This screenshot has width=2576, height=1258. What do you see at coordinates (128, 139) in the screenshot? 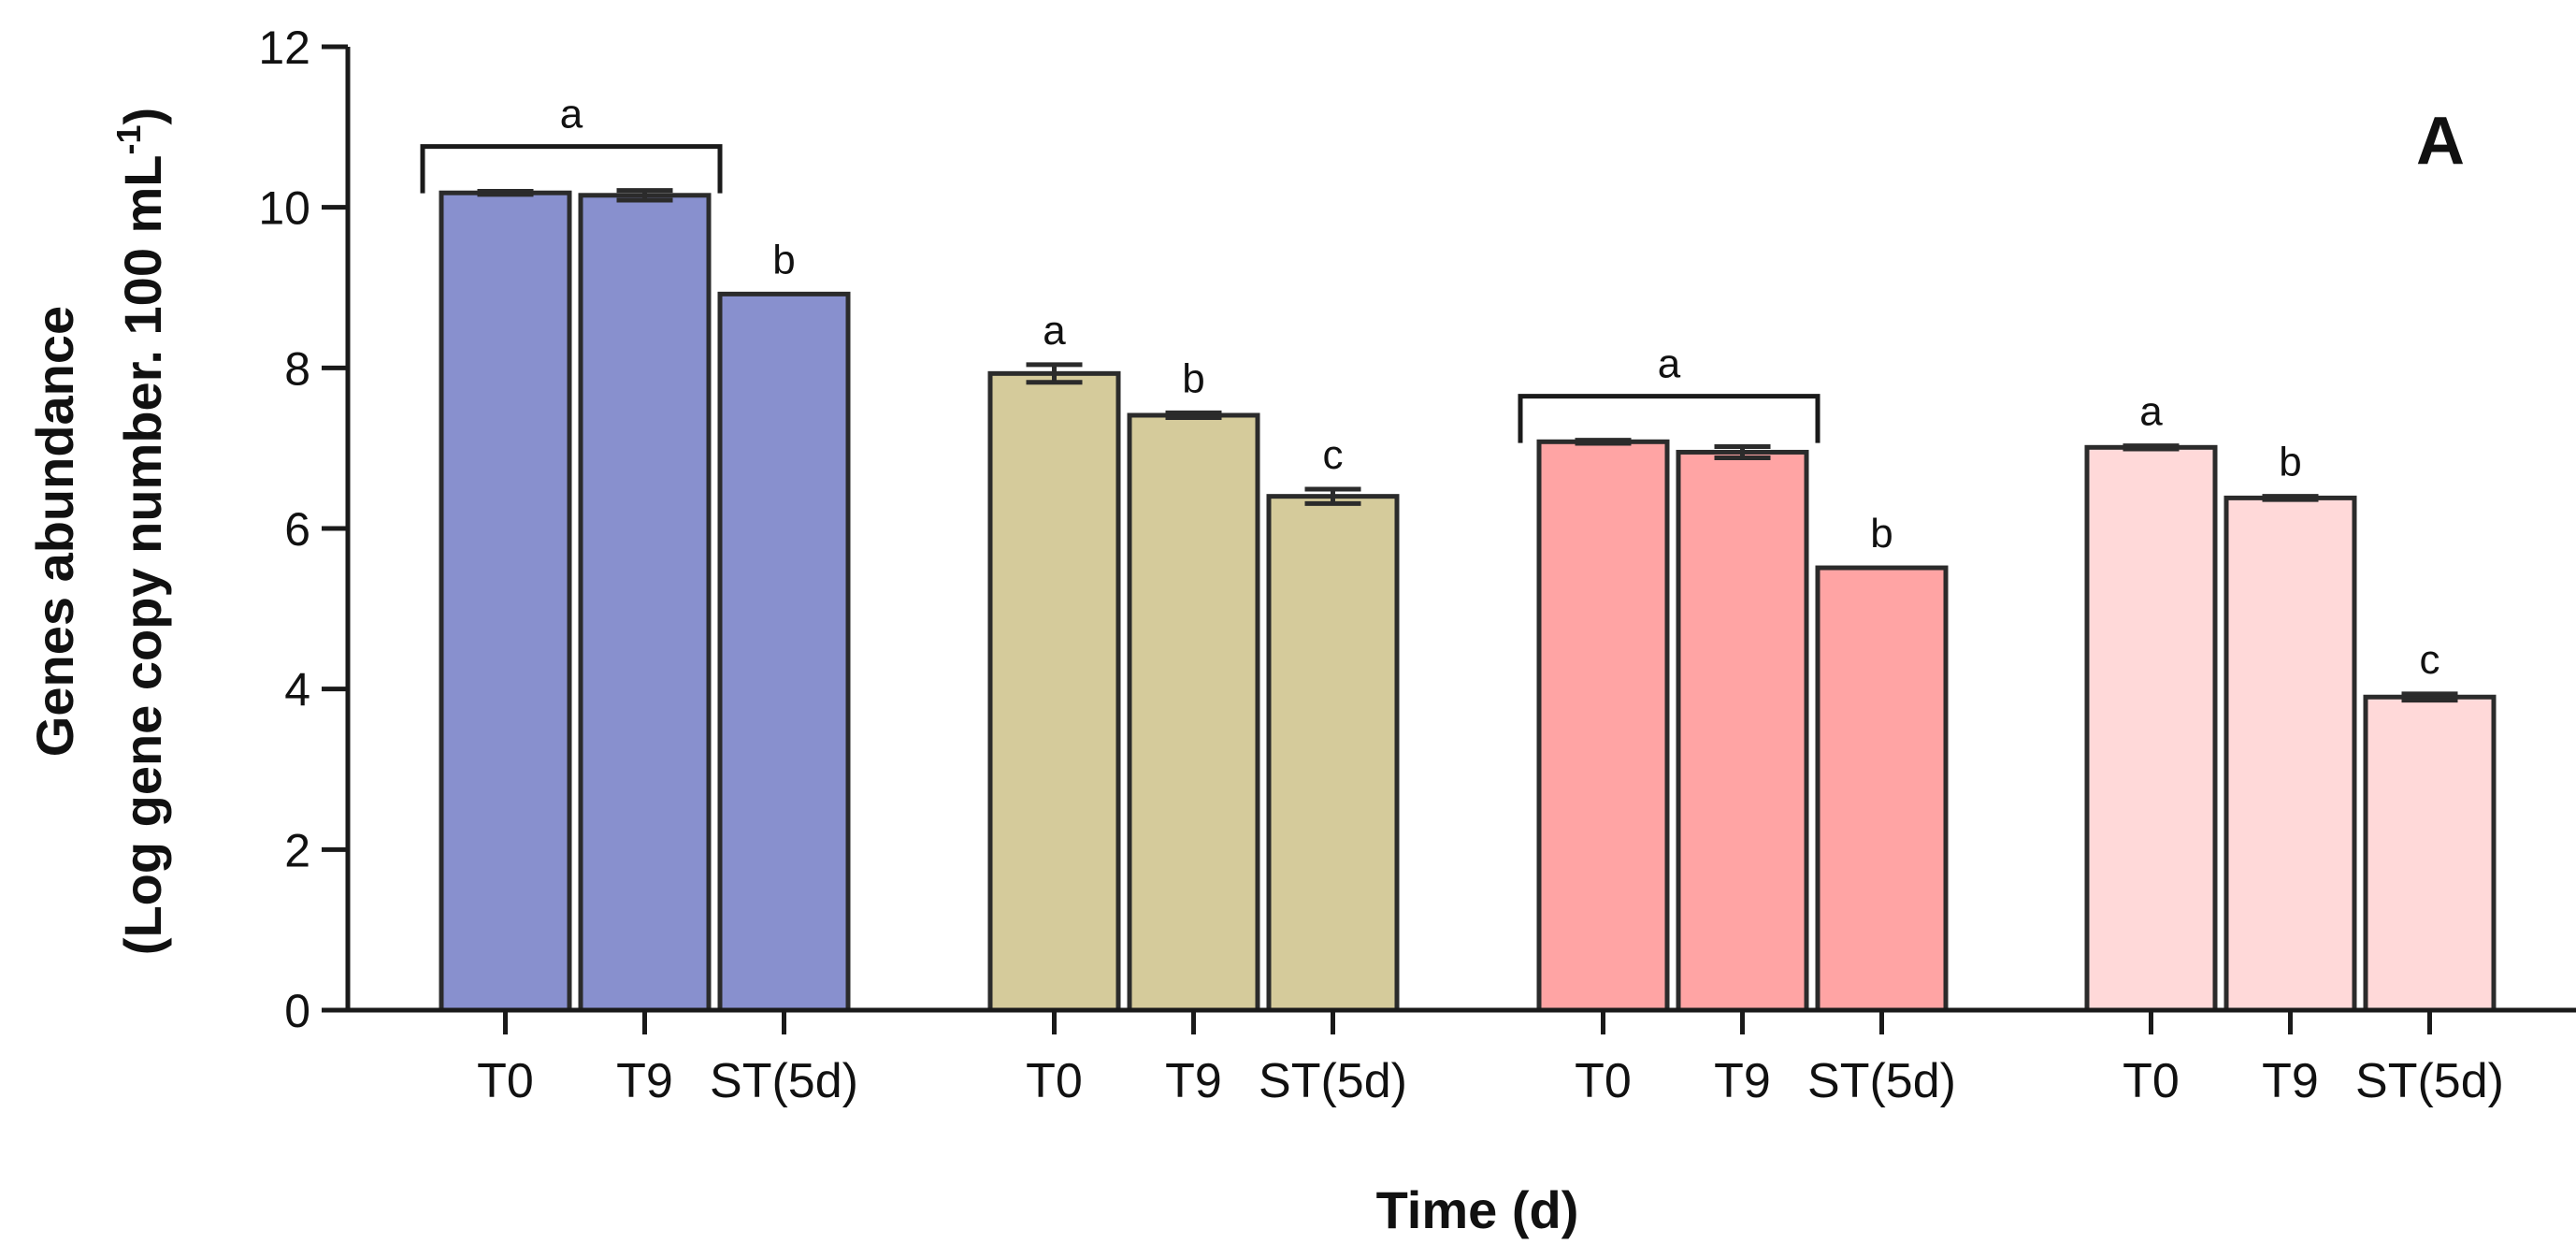
I see `y-axis-title-superscript: -1` at bounding box center [128, 139].